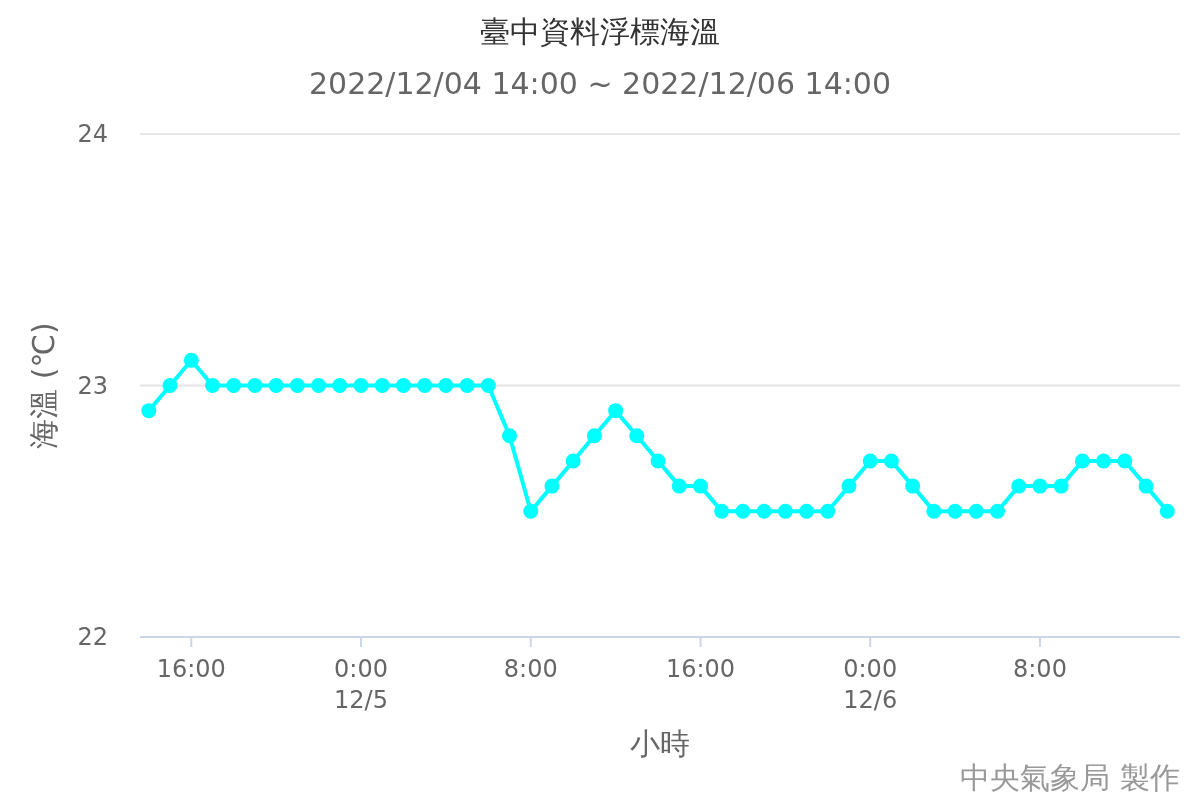 This screenshot has width=1200, height=800. I want to click on text: 中央氣象局 製作, so click(1070, 777).